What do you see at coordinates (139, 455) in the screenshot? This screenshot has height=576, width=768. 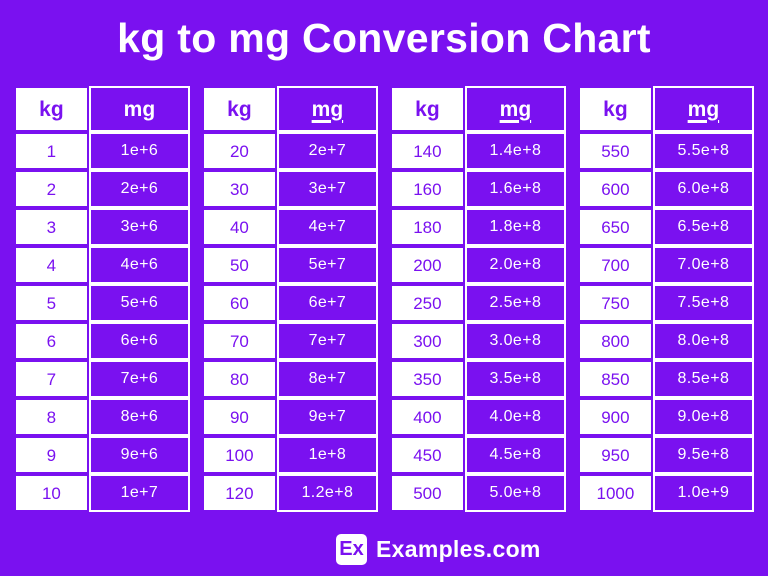 I see `mg-value-cell: 9e+6` at bounding box center [139, 455].